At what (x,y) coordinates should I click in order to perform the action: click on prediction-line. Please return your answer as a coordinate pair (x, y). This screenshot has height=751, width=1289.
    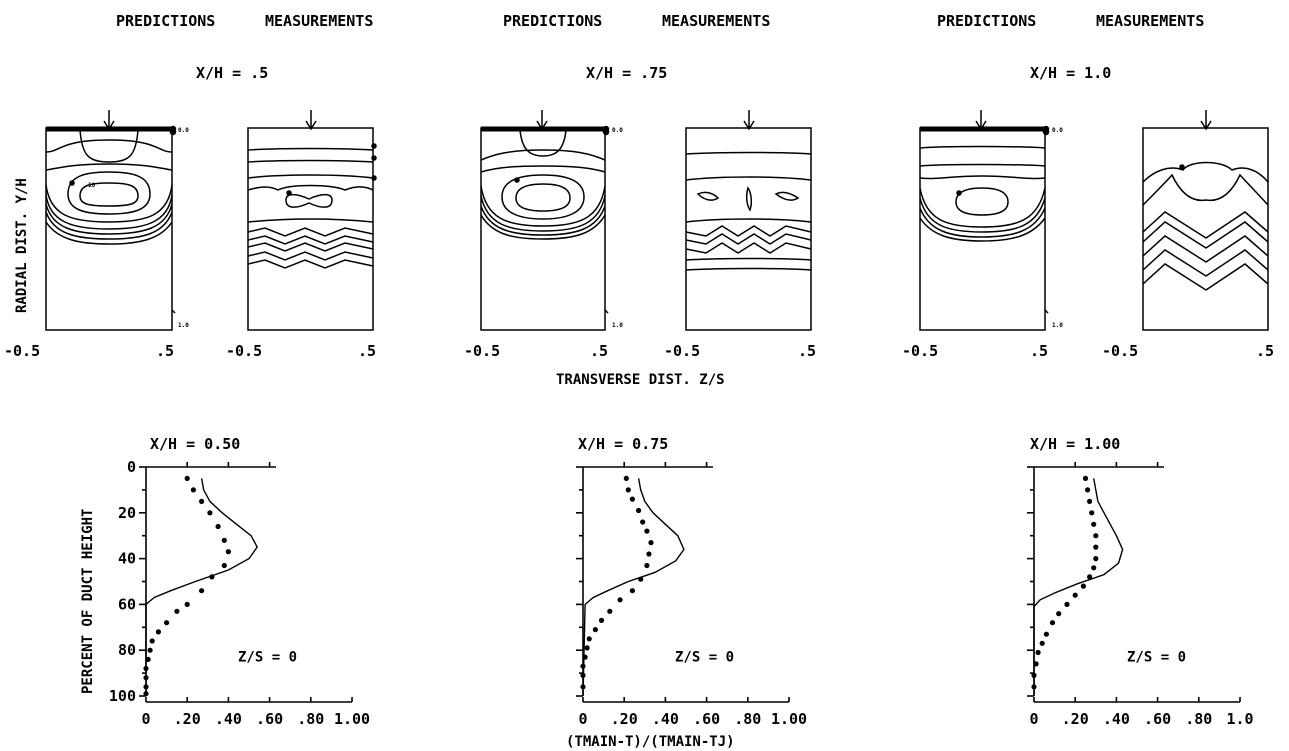
    Looking at the image, I should click on (202, 587).